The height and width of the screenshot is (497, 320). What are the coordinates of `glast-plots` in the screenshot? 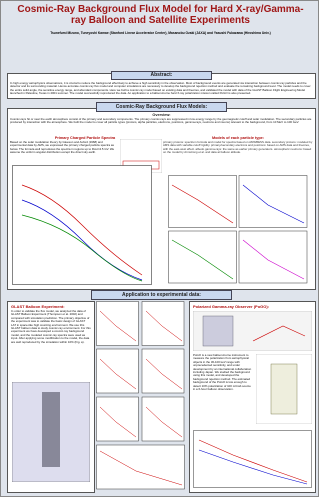 It's located at (140, 395).